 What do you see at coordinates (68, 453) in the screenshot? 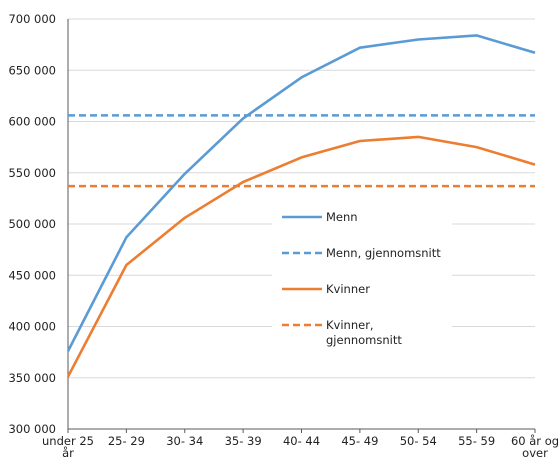
I see `x-tick-label: år` at bounding box center [68, 453].